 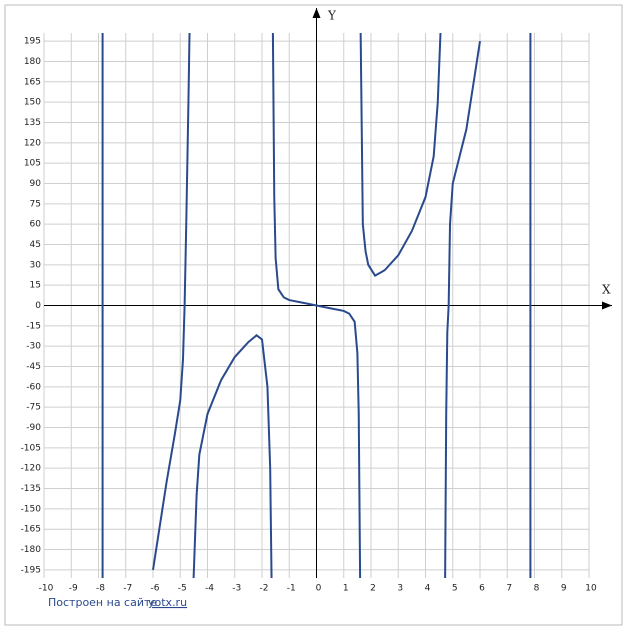 What do you see at coordinates (591, 589) in the screenshot?
I see `x-tick-label: 10` at bounding box center [591, 589].